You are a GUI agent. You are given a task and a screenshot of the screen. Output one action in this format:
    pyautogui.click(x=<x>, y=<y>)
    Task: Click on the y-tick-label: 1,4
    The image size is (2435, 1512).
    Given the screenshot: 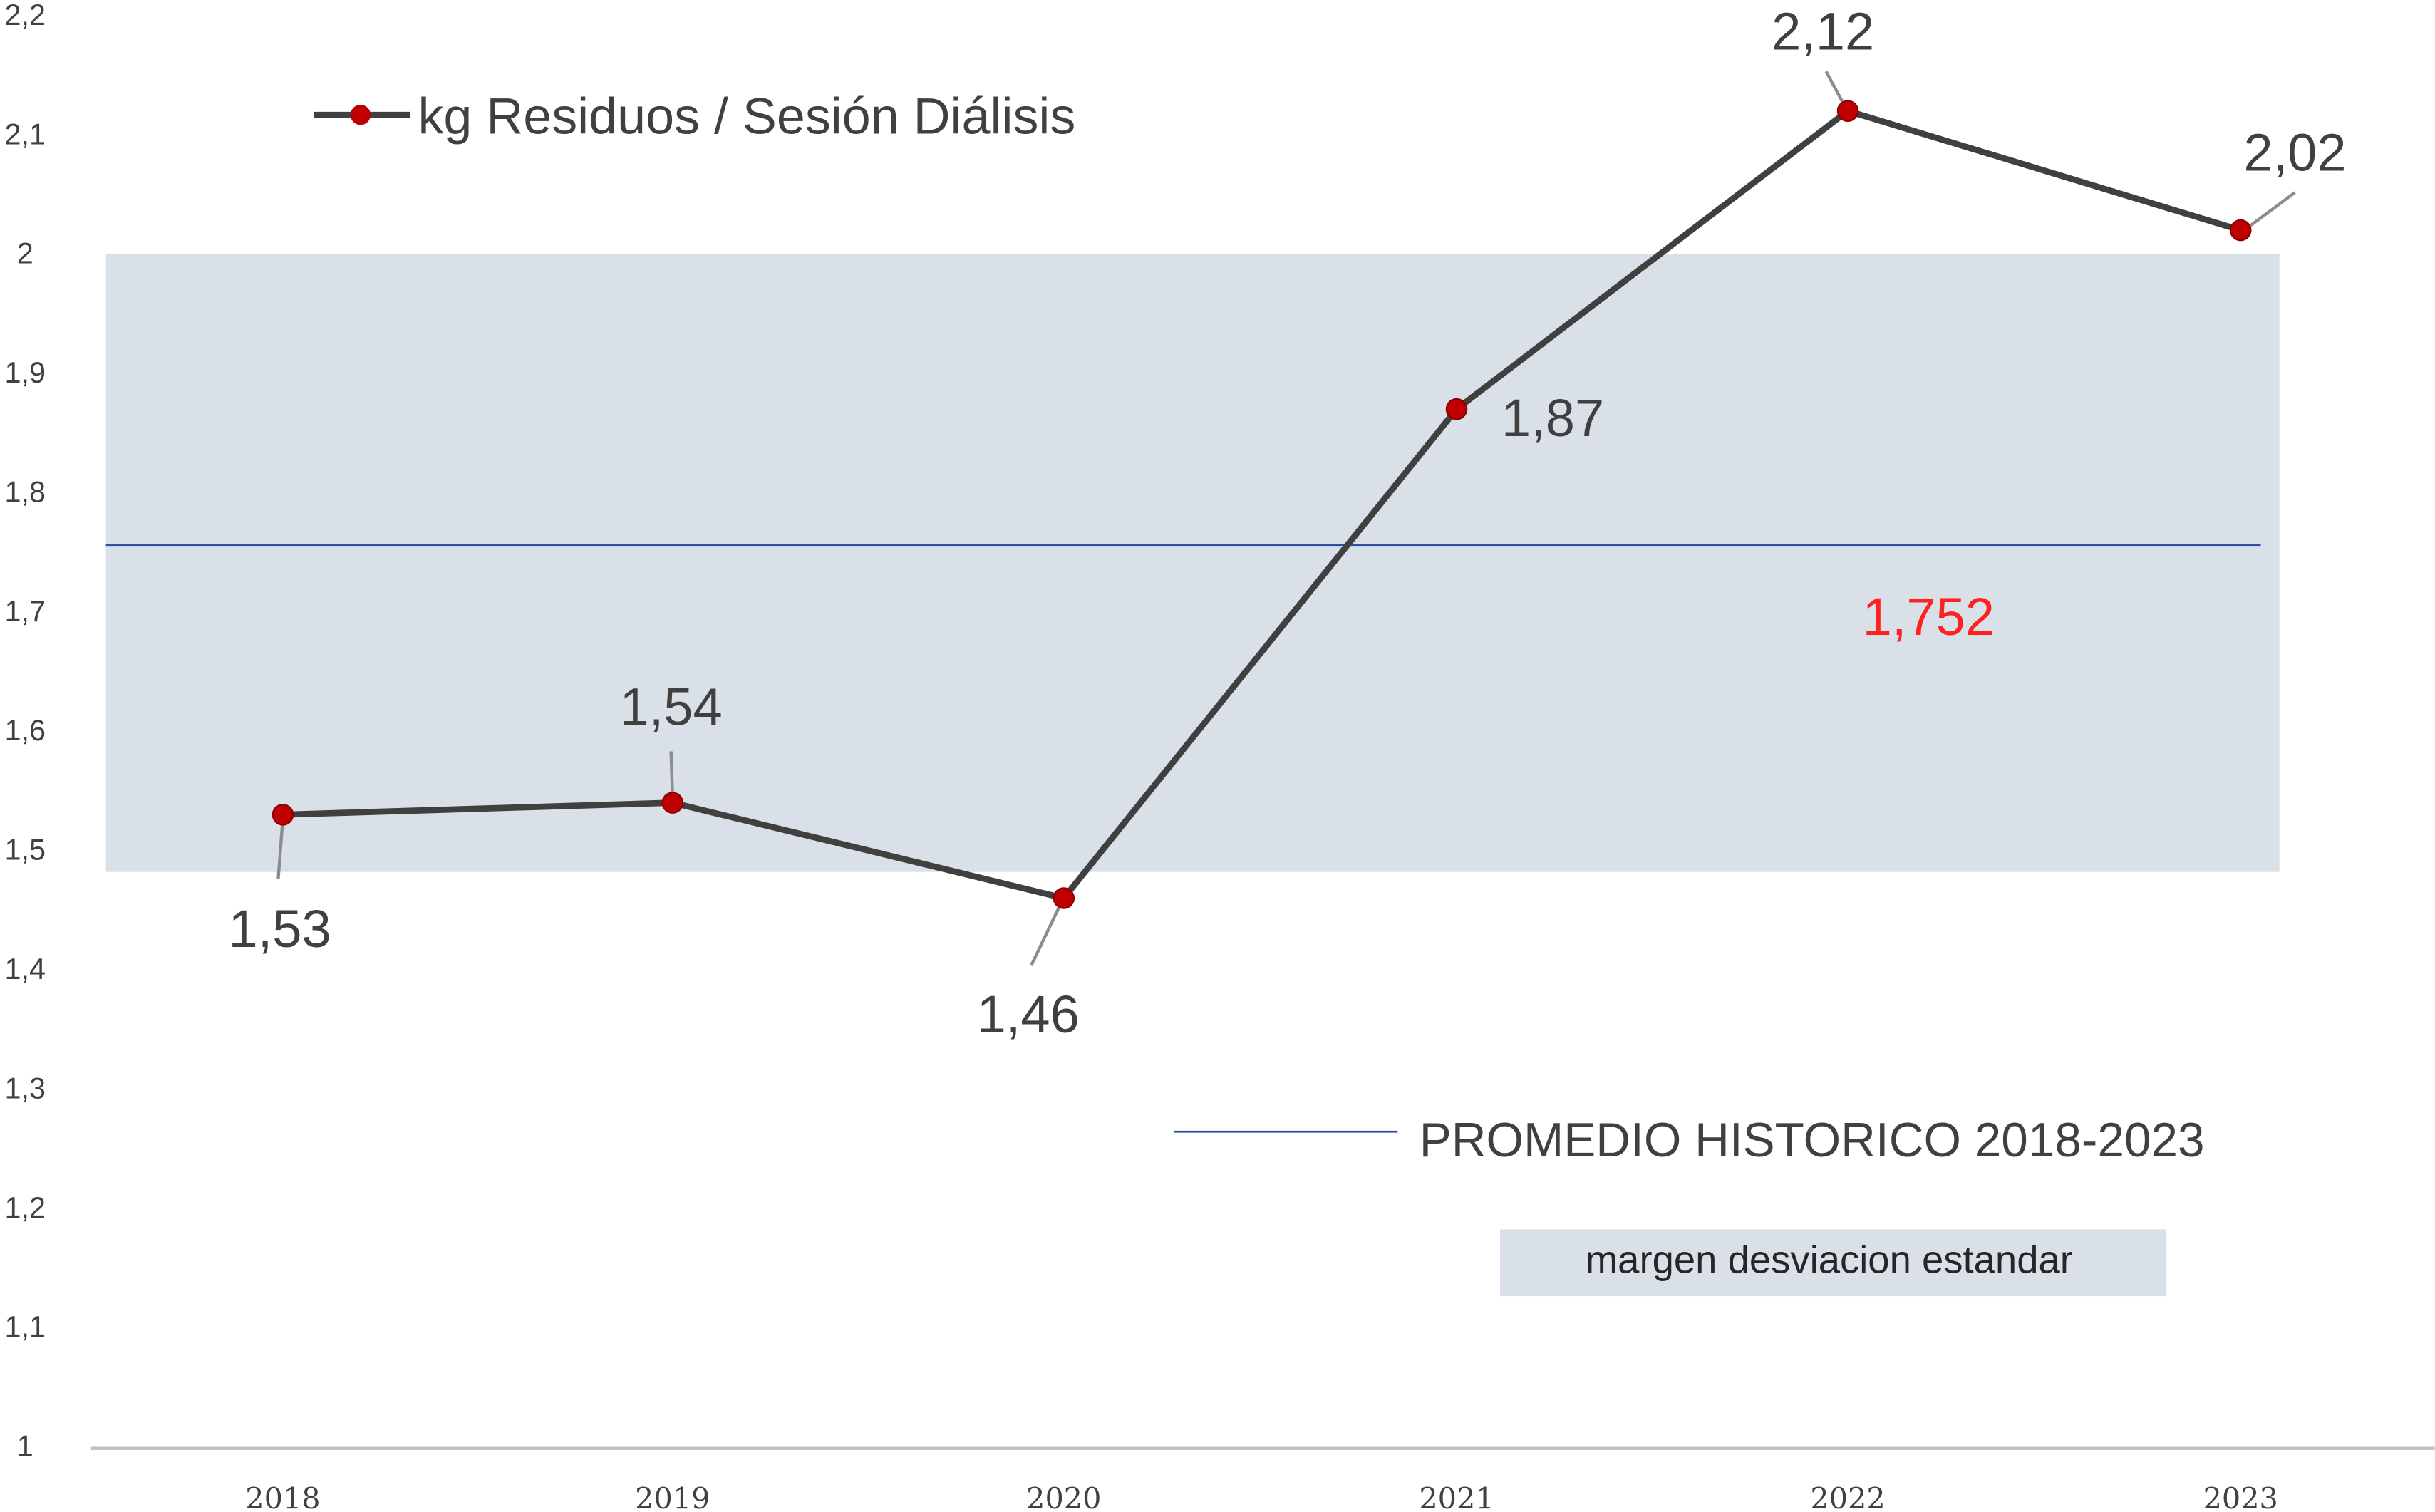 What is the action you would take?
    pyautogui.click(x=25, y=969)
    